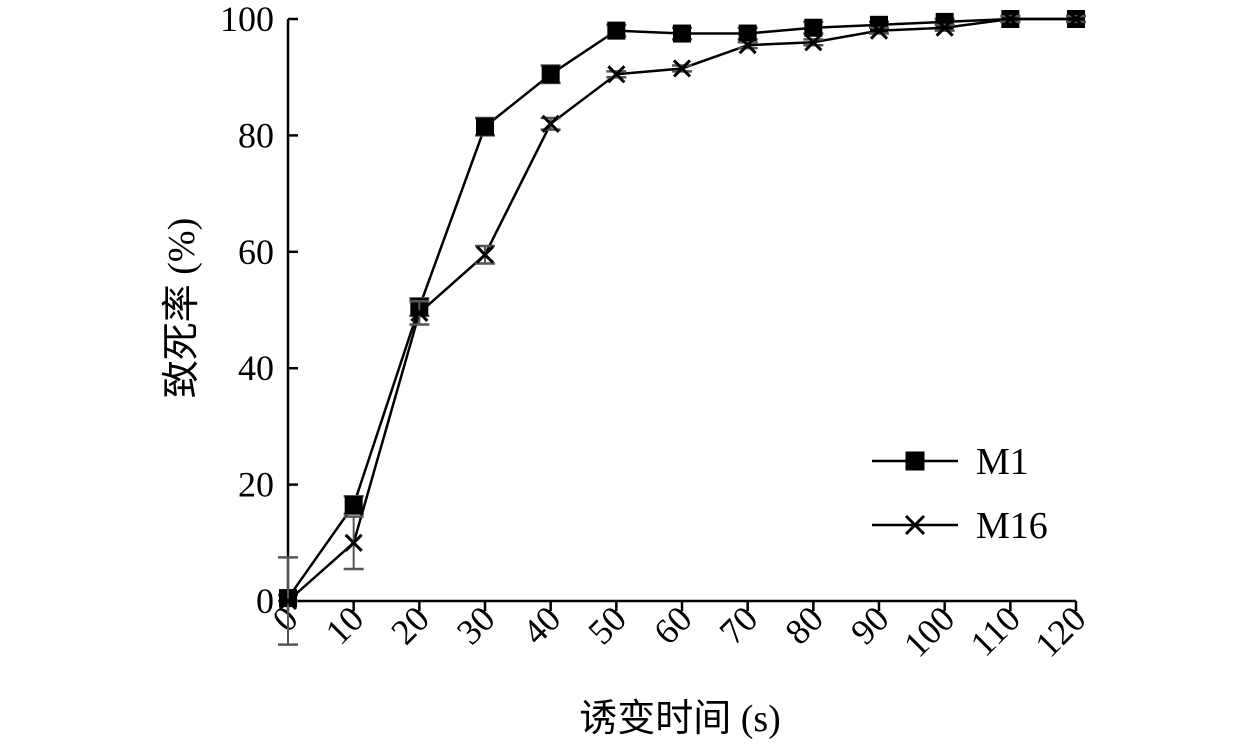 The width and height of the screenshot is (1260, 750). Describe the element at coordinates (256, 252) in the screenshot. I see `y-tick-label: 60` at that location.